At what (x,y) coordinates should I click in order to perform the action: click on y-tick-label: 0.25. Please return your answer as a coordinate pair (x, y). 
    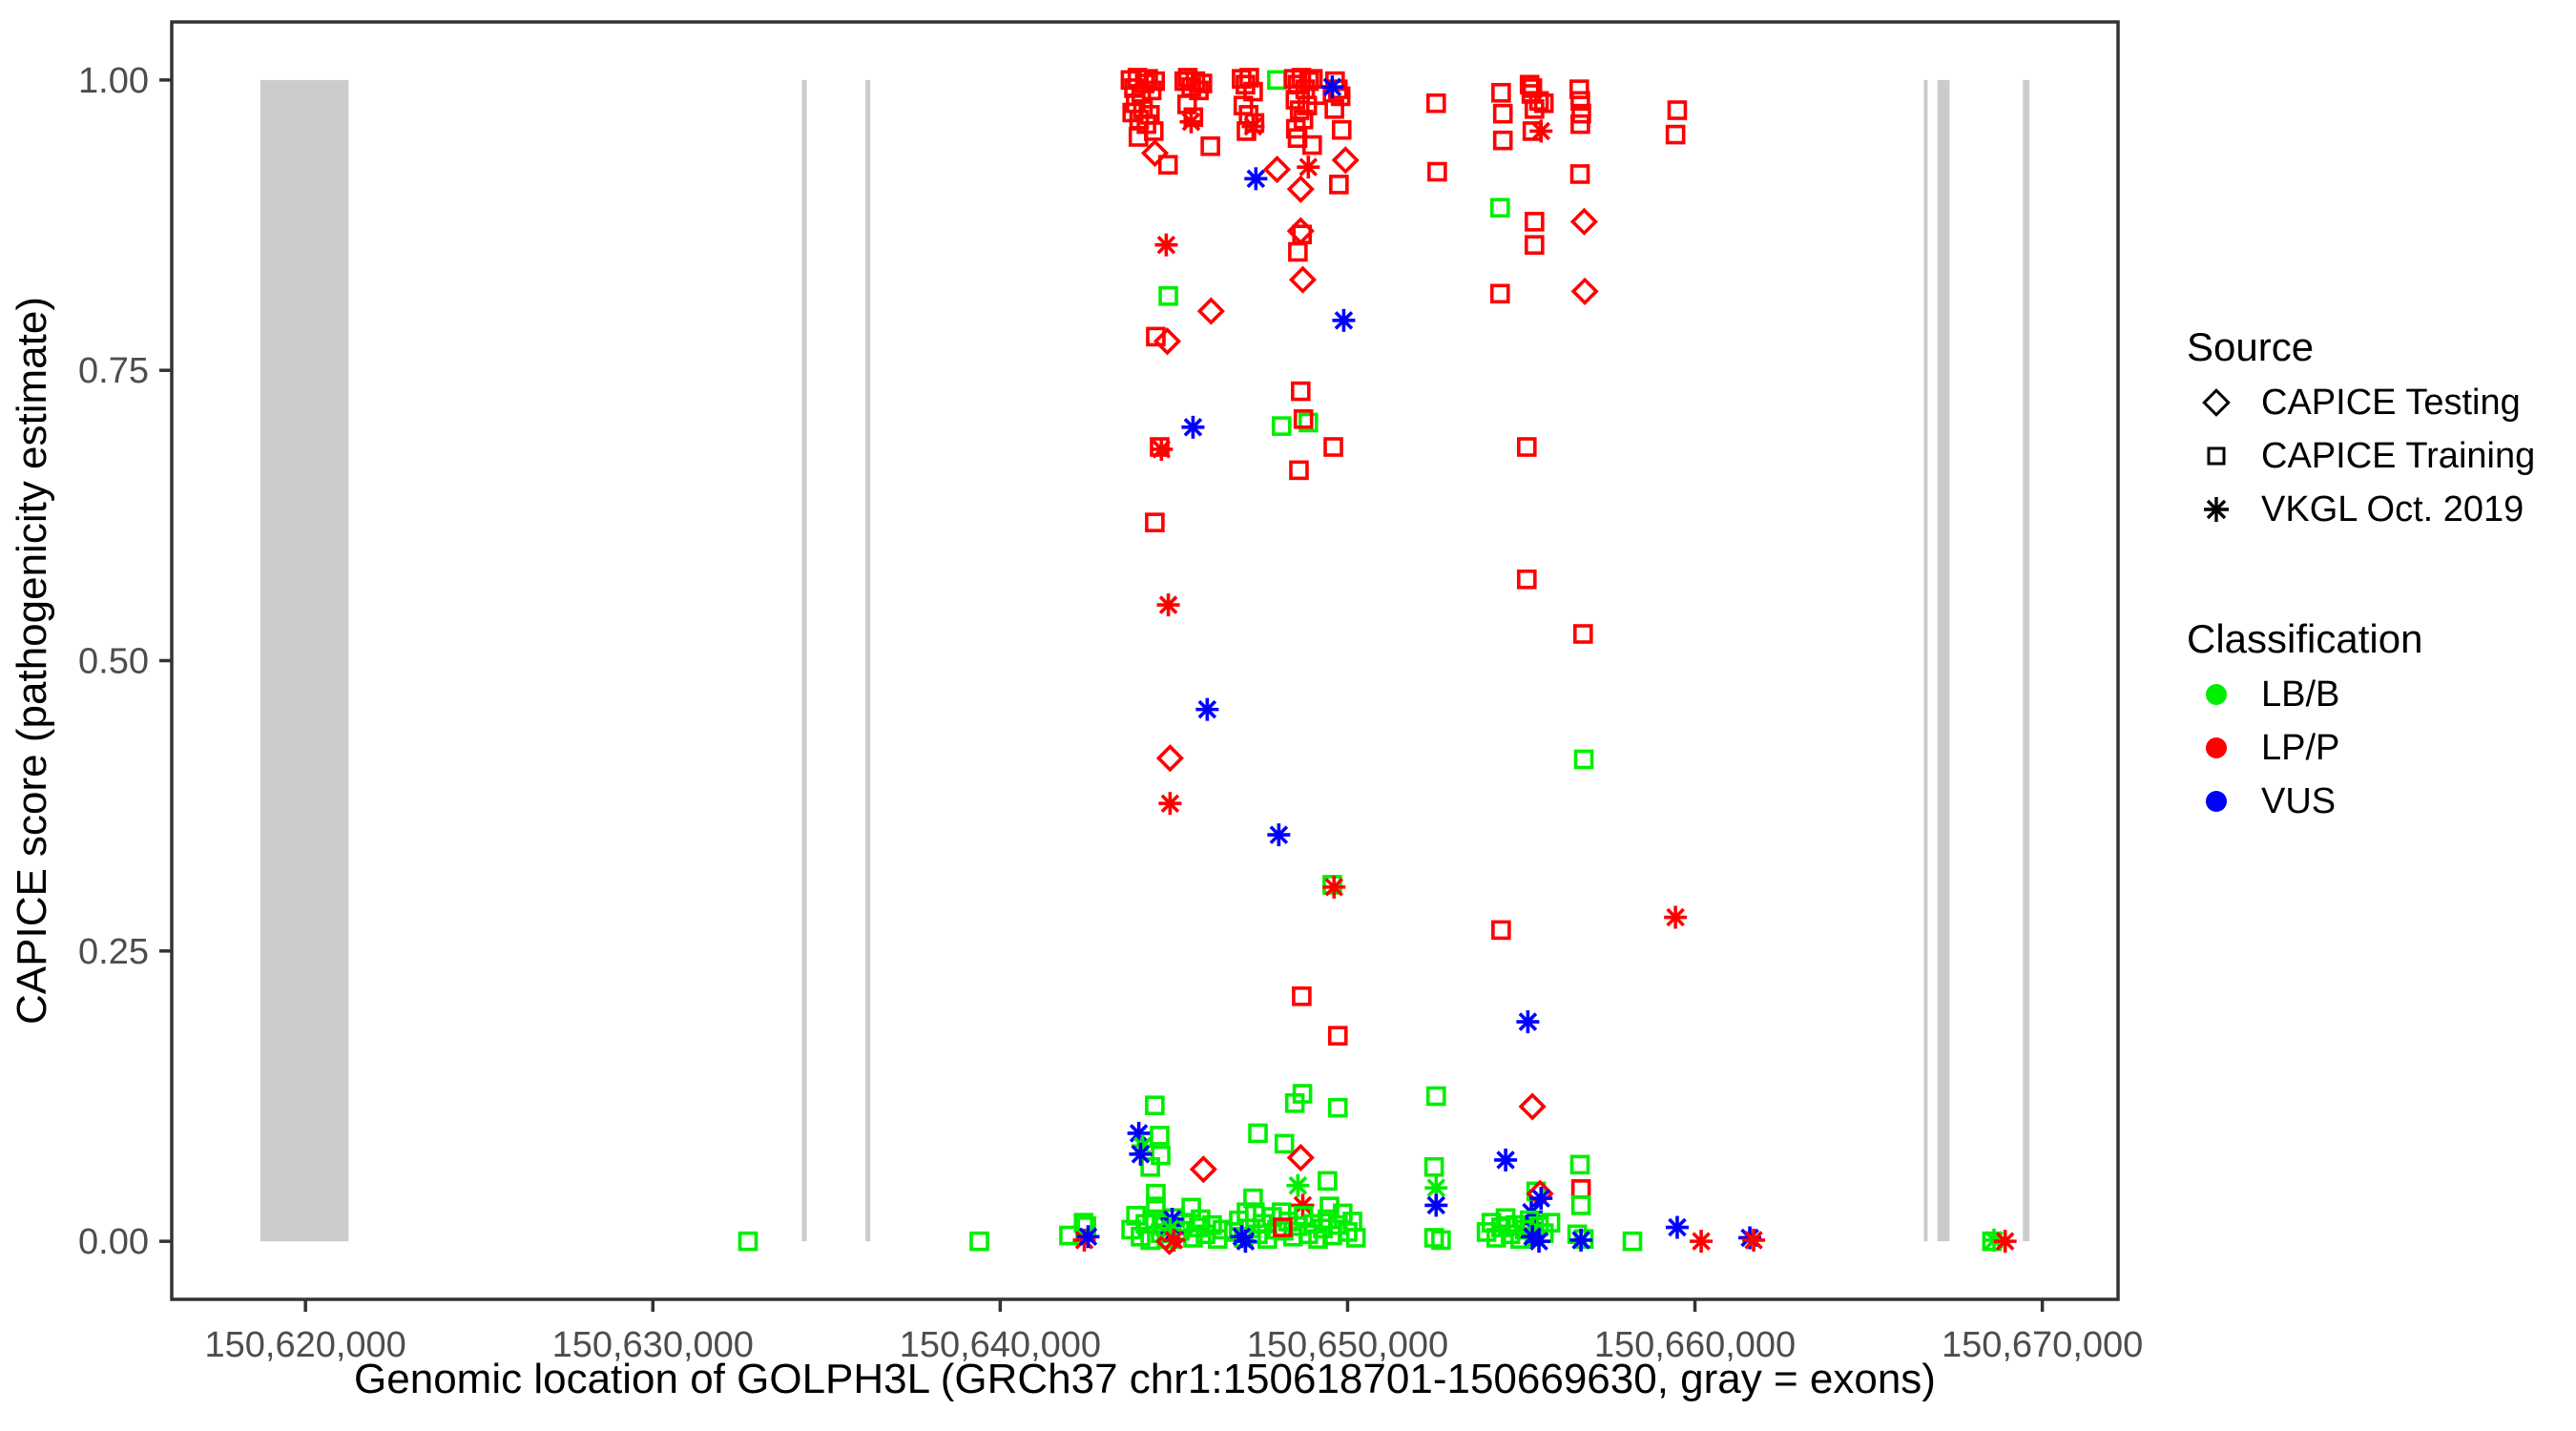
    Looking at the image, I should click on (113, 952).